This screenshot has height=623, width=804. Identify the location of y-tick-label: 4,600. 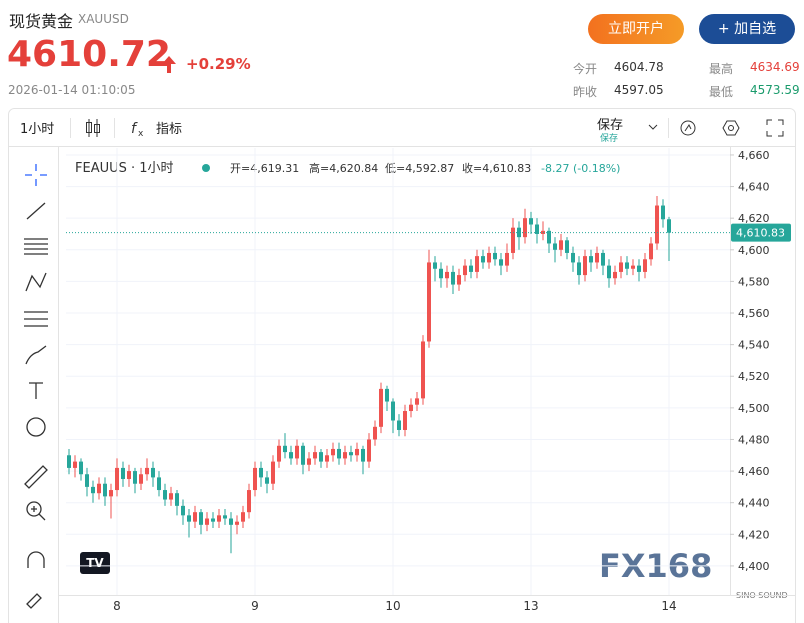
(754, 250).